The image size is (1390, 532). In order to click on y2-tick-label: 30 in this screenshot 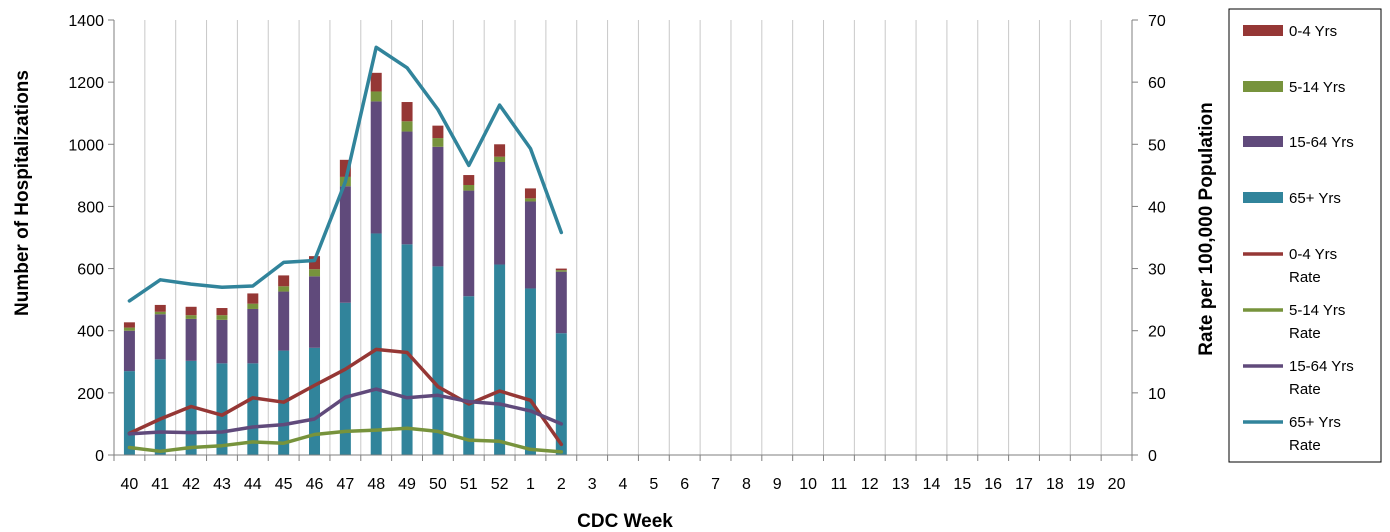, I will do `click(1157, 270)`.